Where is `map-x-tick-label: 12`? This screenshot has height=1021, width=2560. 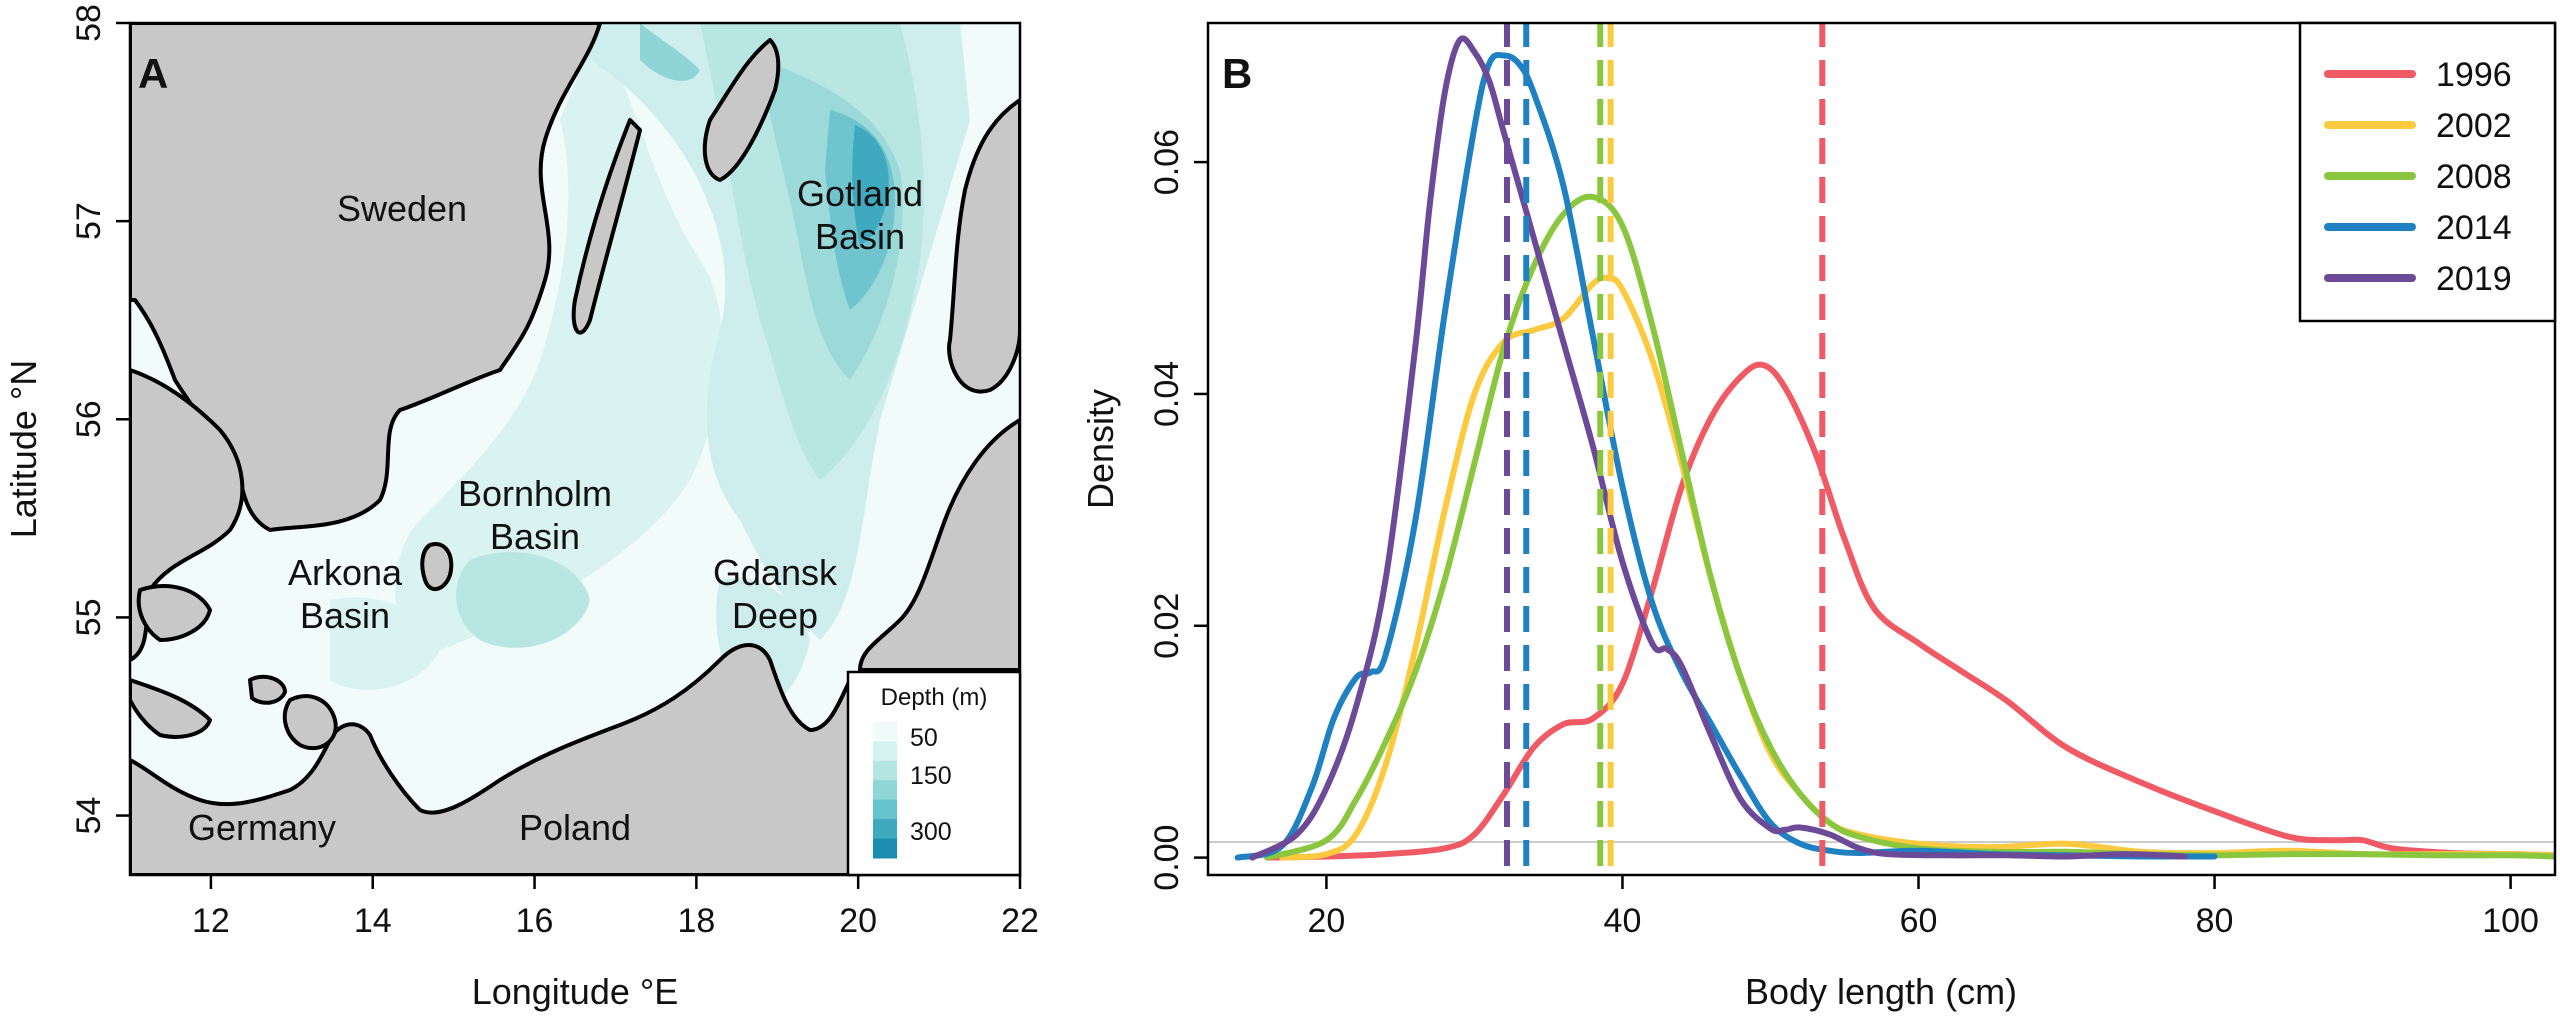 map-x-tick-label: 12 is located at coordinates (211, 921).